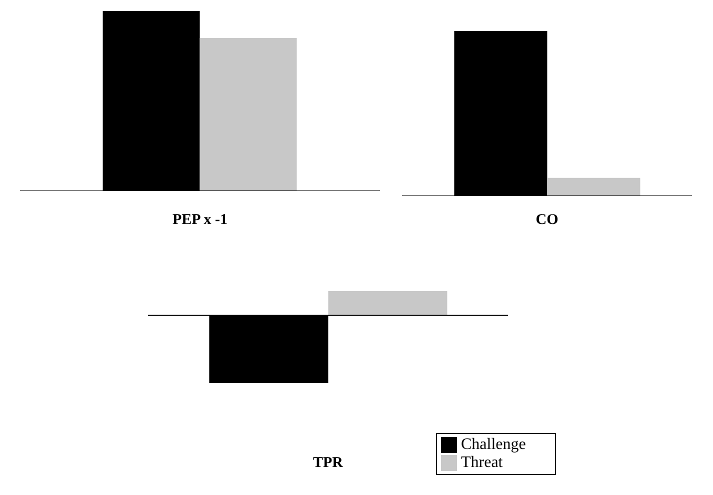  Describe the element at coordinates (328, 463) in the screenshot. I see `x-axis-title: TPR` at that location.